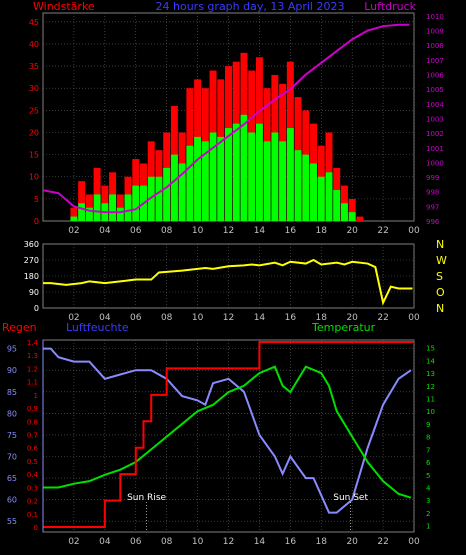 The height and width of the screenshot is (555, 466). What do you see at coordinates (12, 370) in the screenshot?
I see `humidity-axis-tick-label: 90` at bounding box center [12, 370].